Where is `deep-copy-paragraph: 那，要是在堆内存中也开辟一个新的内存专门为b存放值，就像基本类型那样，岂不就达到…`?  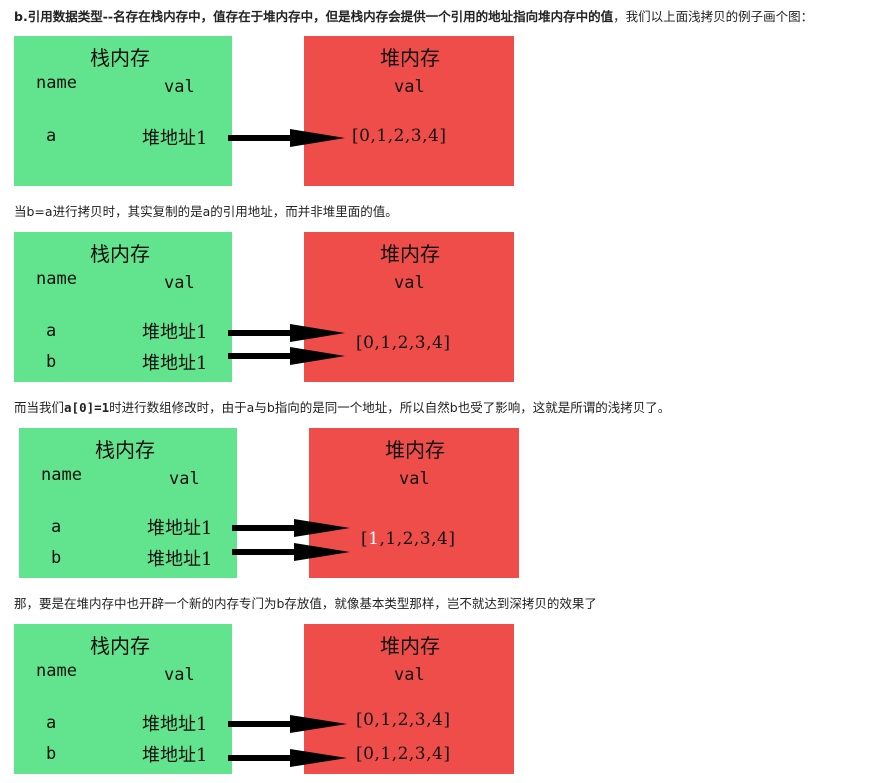 deep-copy-paragraph: 那，要是在堆内存中也开辟一个新的内存专门为b存放值，就像基本类型那样，岂不就达到… is located at coordinates (305, 603).